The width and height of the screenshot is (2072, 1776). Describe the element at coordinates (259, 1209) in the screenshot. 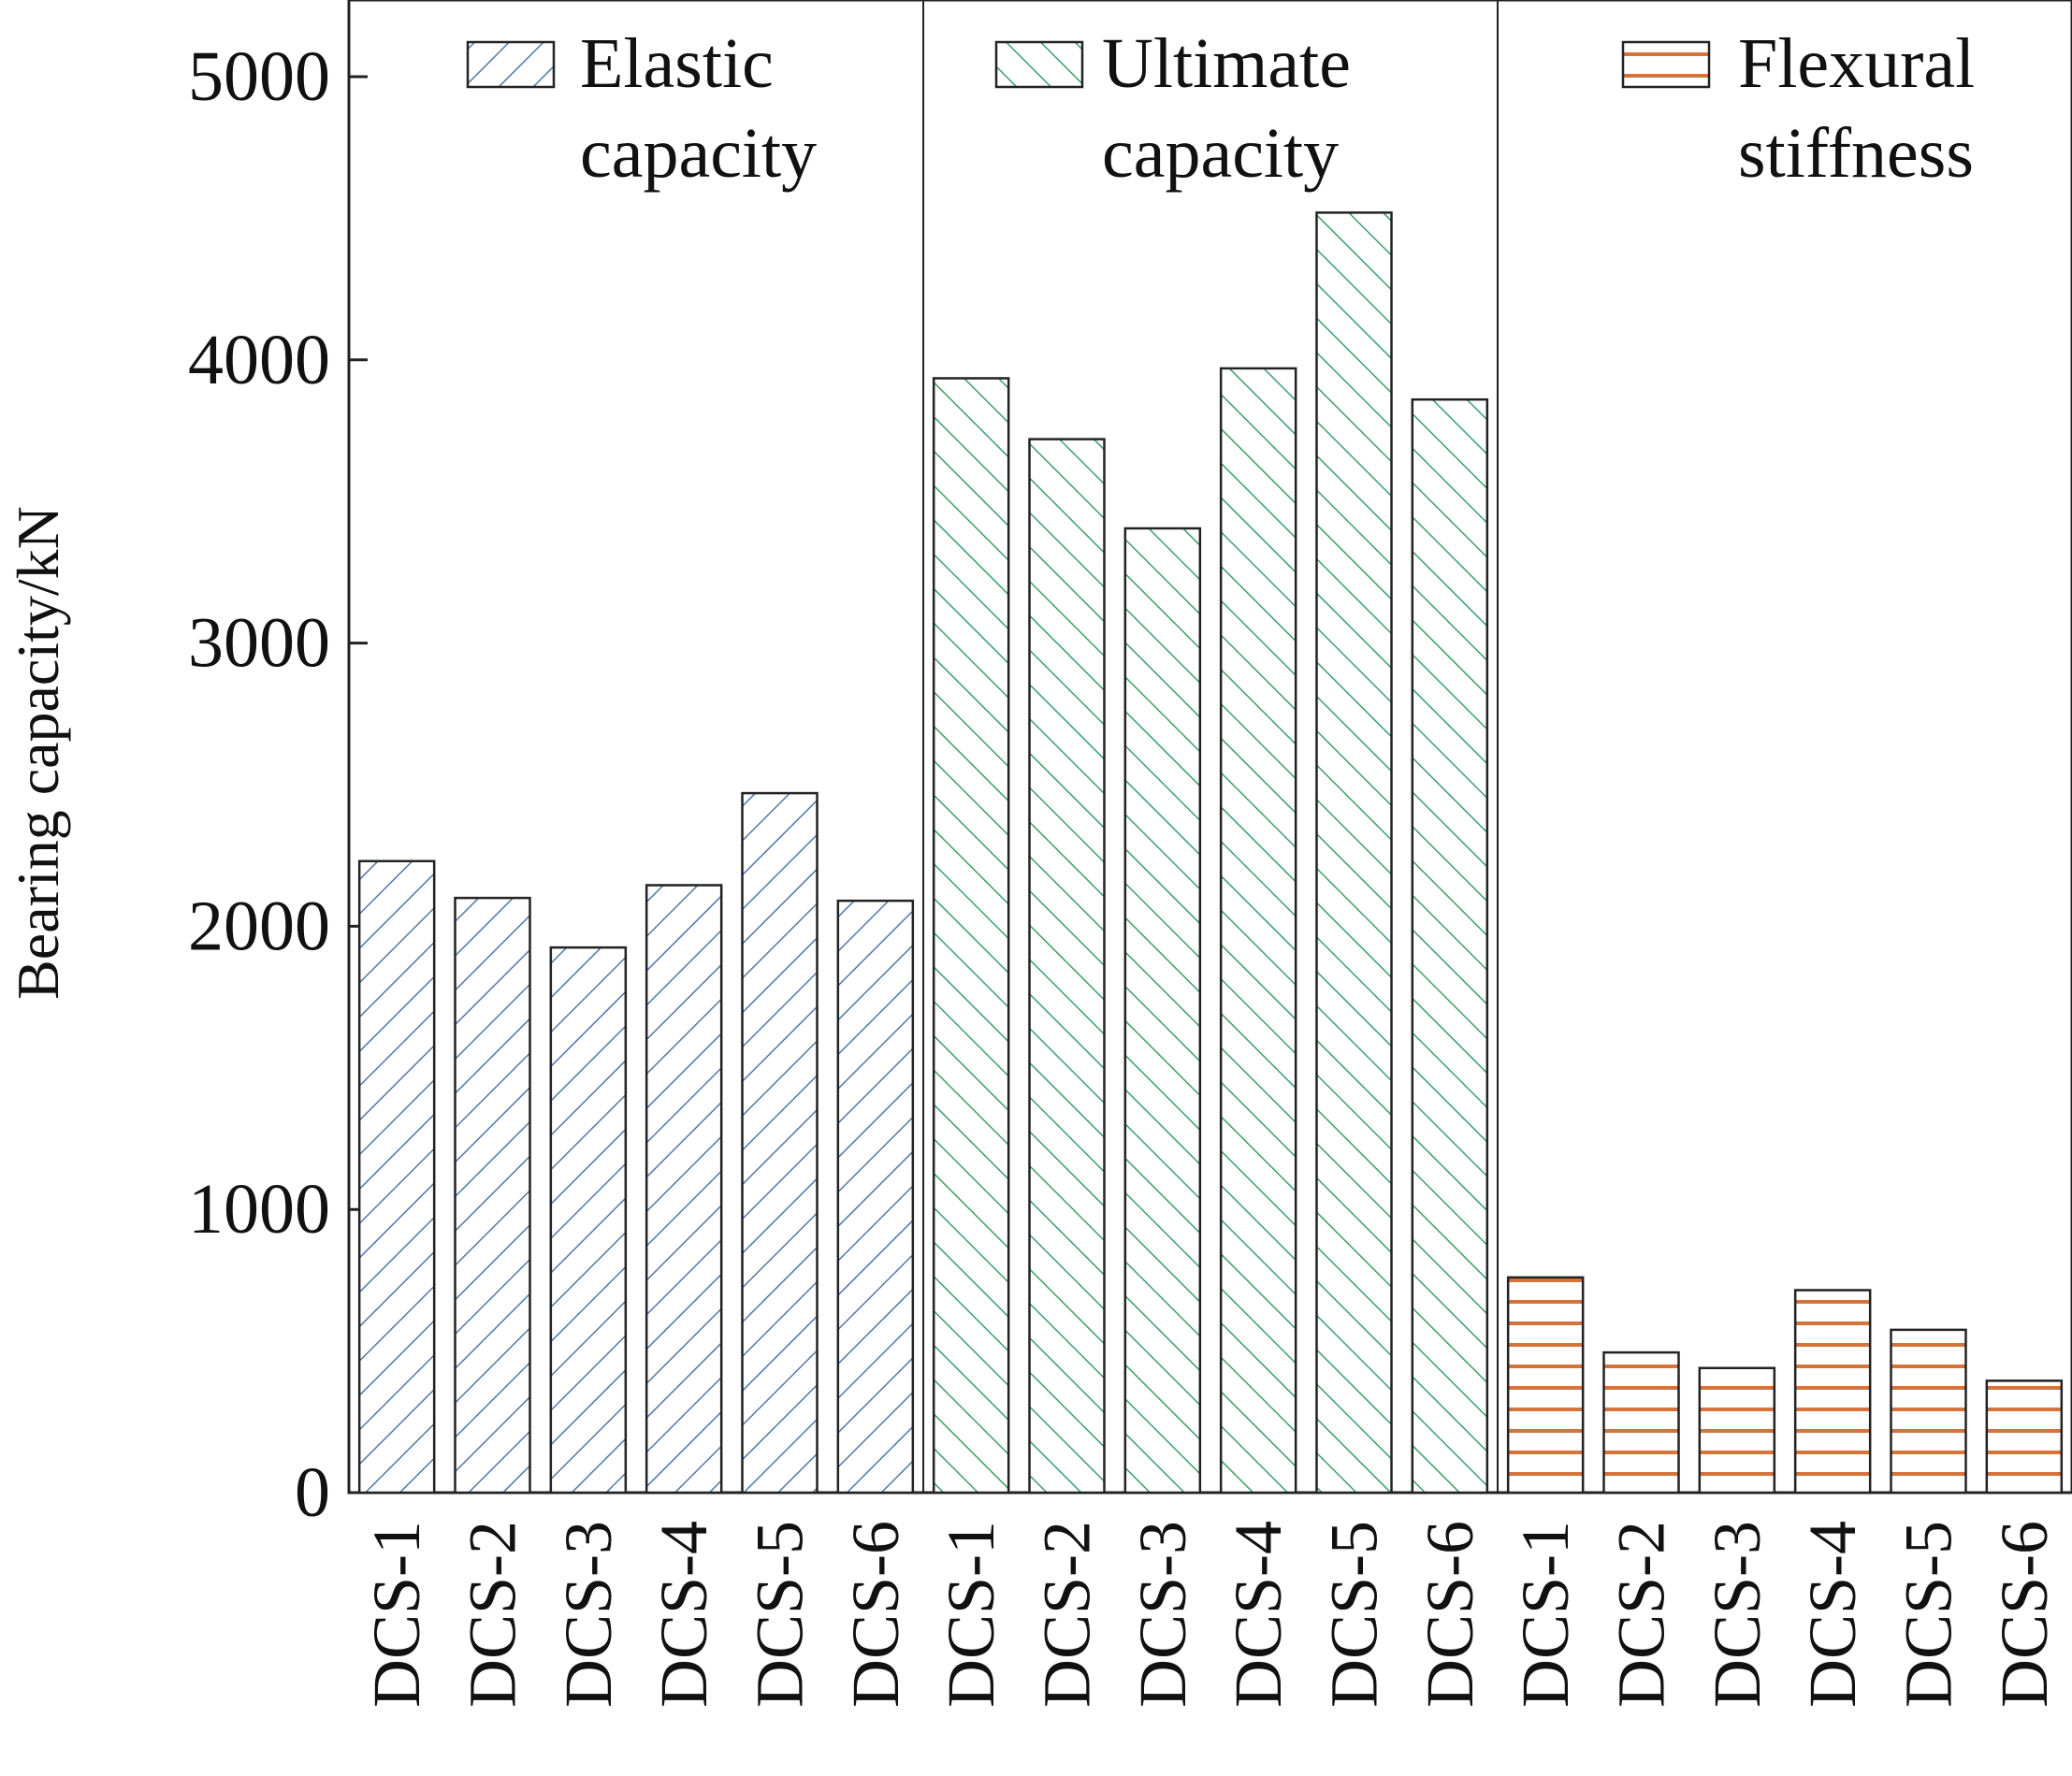

I see `y-tick-label: 1000` at that location.